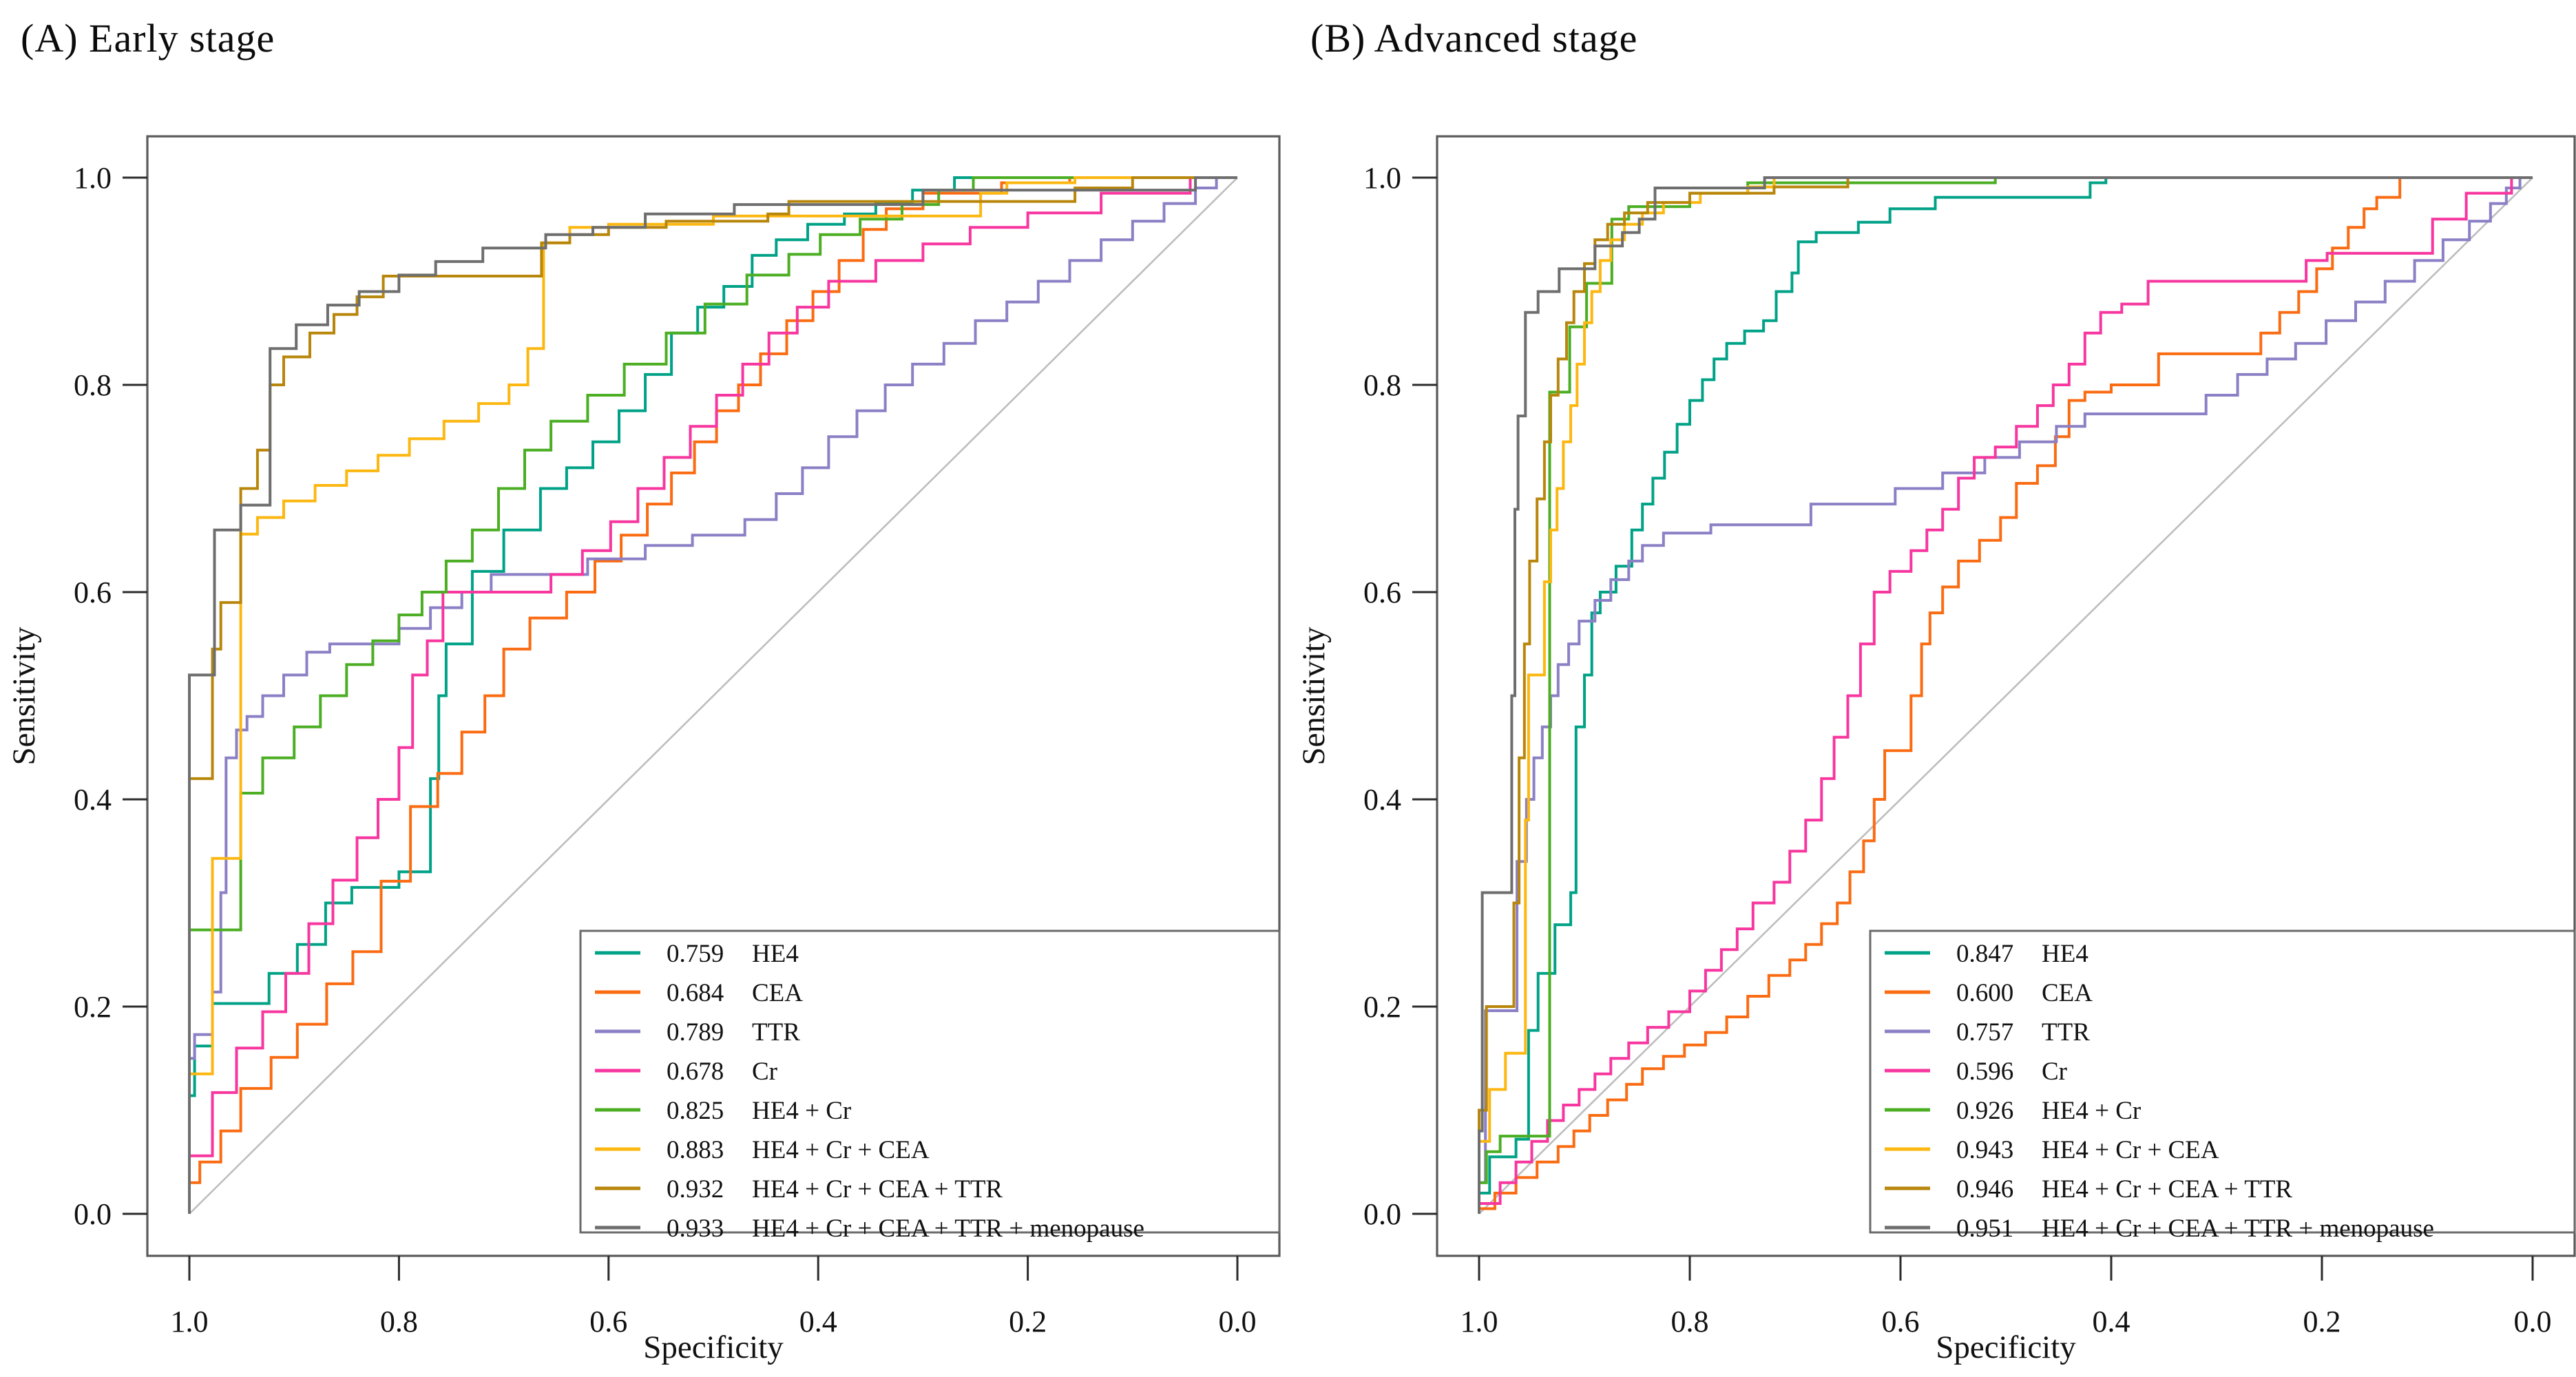  I want to click on legend-auc: 0.926, so click(1984, 1111).